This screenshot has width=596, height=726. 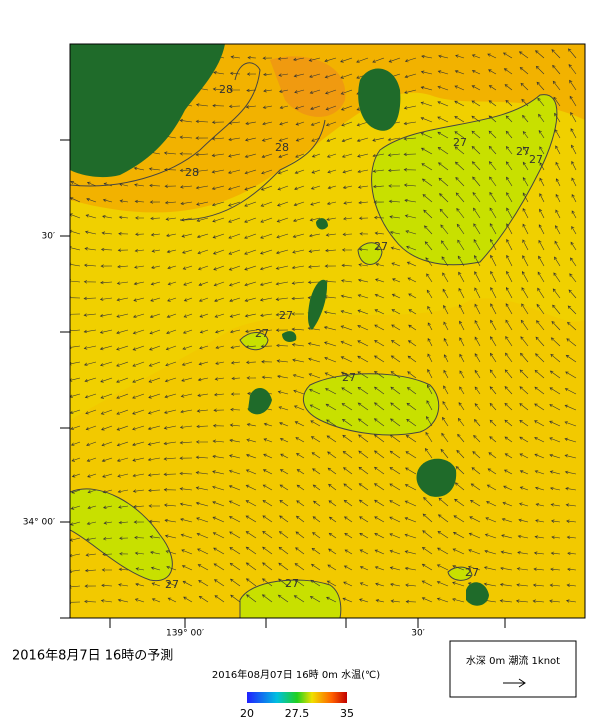 What do you see at coordinates (297, 713) in the screenshot?
I see `colorbar-tick-label: 27.5` at bounding box center [297, 713].